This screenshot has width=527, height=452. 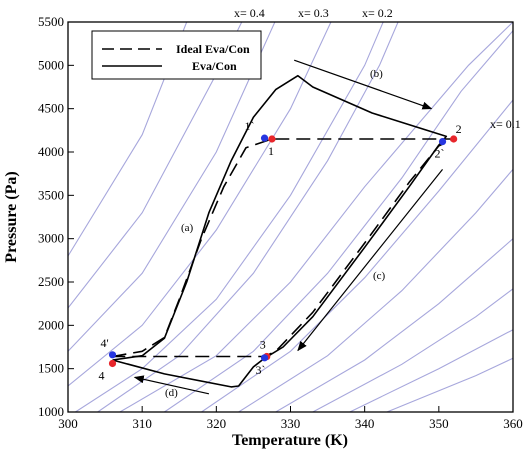 I want to click on x-axis-ticks: 300 310 320 330 340 350 360, so click(x=290, y=418).